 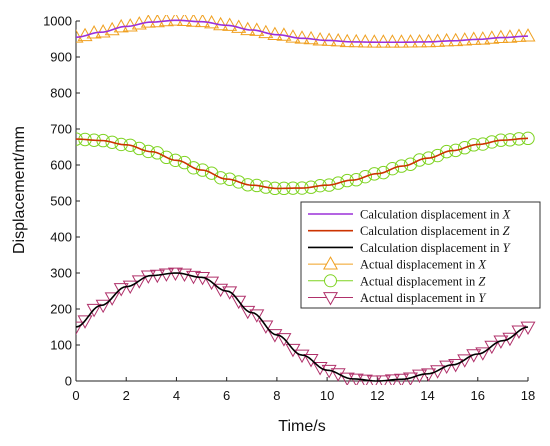 What do you see at coordinates (57, 21) in the screenshot?
I see `y-tick-label: 1000` at bounding box center [57, 21].